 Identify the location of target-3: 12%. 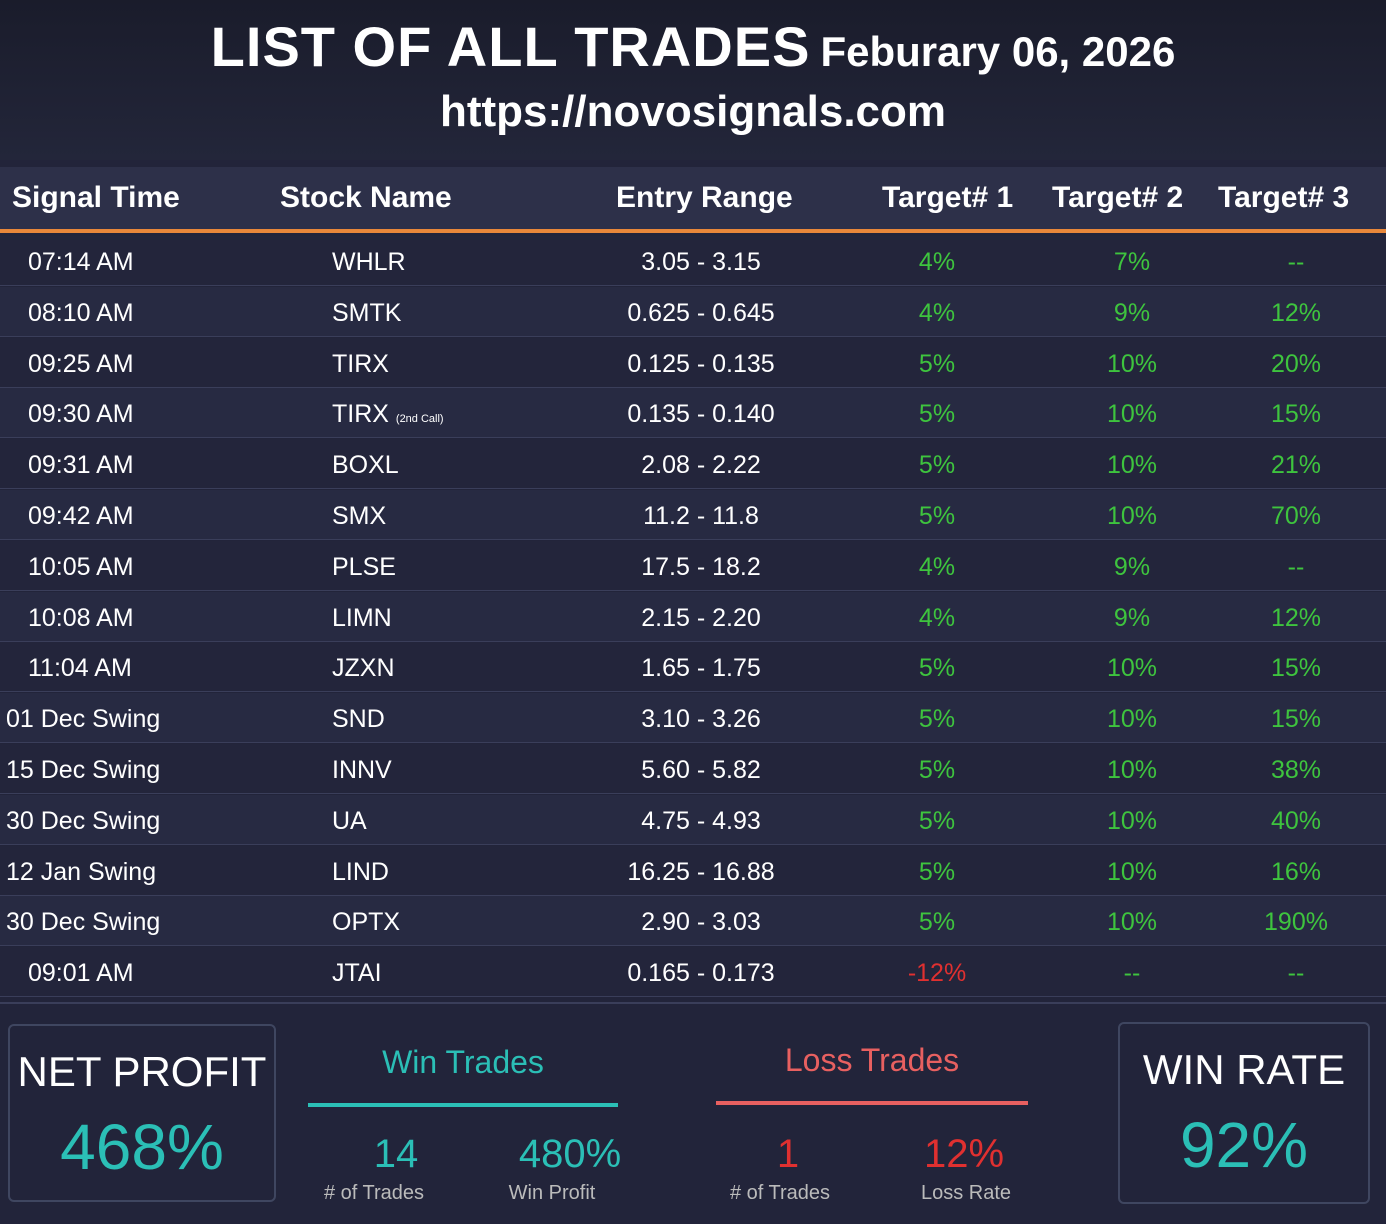
(1296, 617).